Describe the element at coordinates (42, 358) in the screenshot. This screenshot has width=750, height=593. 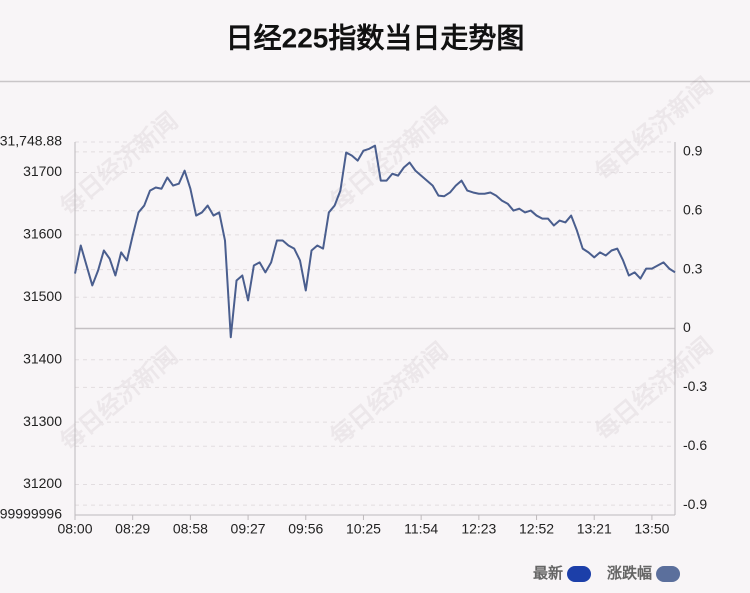
I see `y-tick-label: 31400` at that location.